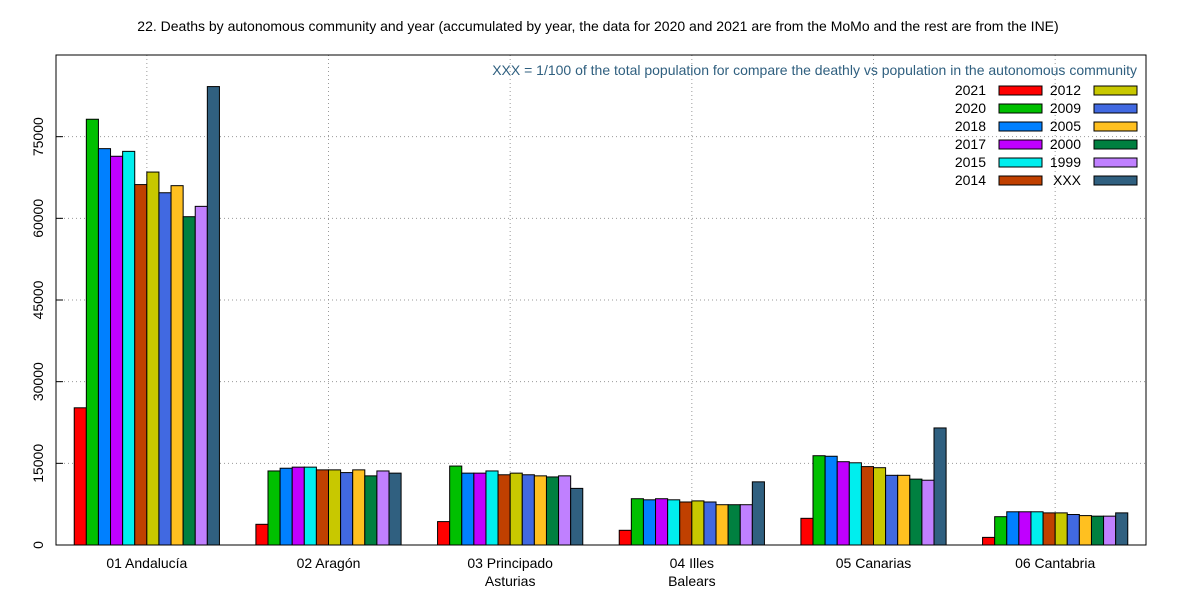  Describe the element at coordinates (970, 180) in the screenshot. I see `legend-label: 2014` at that location.